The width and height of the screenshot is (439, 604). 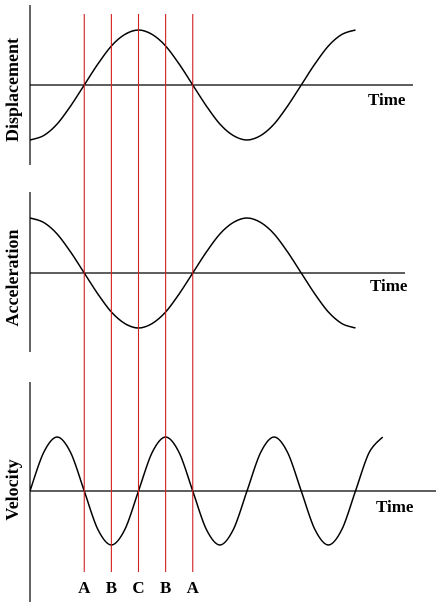 What do you see at coordinates (12, 489) in the screenshot?
I see `velocity-y-label: Velocity` at bounding box center [12, 489].